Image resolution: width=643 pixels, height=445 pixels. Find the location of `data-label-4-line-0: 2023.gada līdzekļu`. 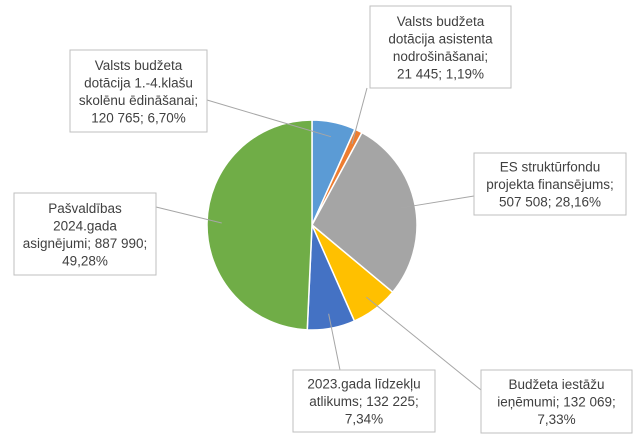

data-label-4-line-0: 2023.gada līdzekļu is located at coordinates (363, 384).